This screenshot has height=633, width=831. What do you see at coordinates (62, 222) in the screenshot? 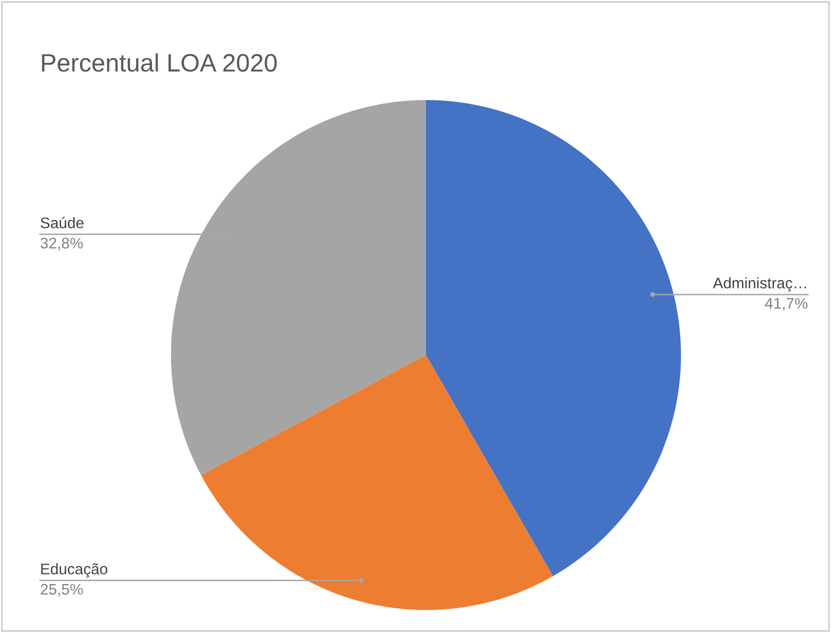
I see `slice-label: Saúde` at bounding box center [62, 222].